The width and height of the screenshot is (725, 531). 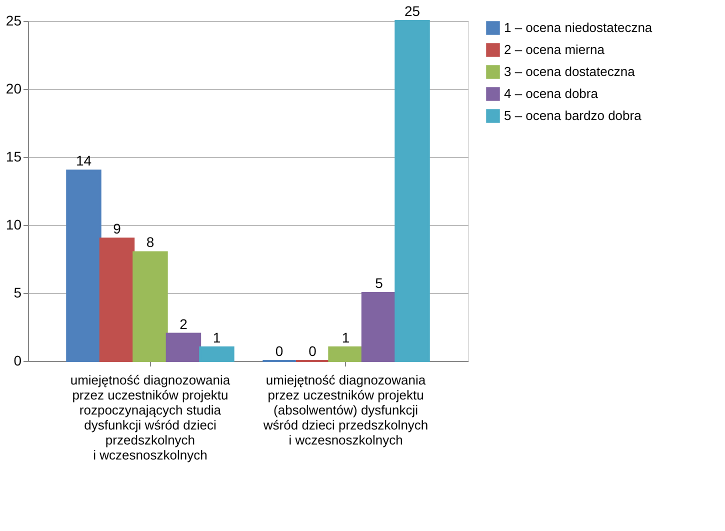 I want to click on data-label: 8, so click(x=150, y=242).